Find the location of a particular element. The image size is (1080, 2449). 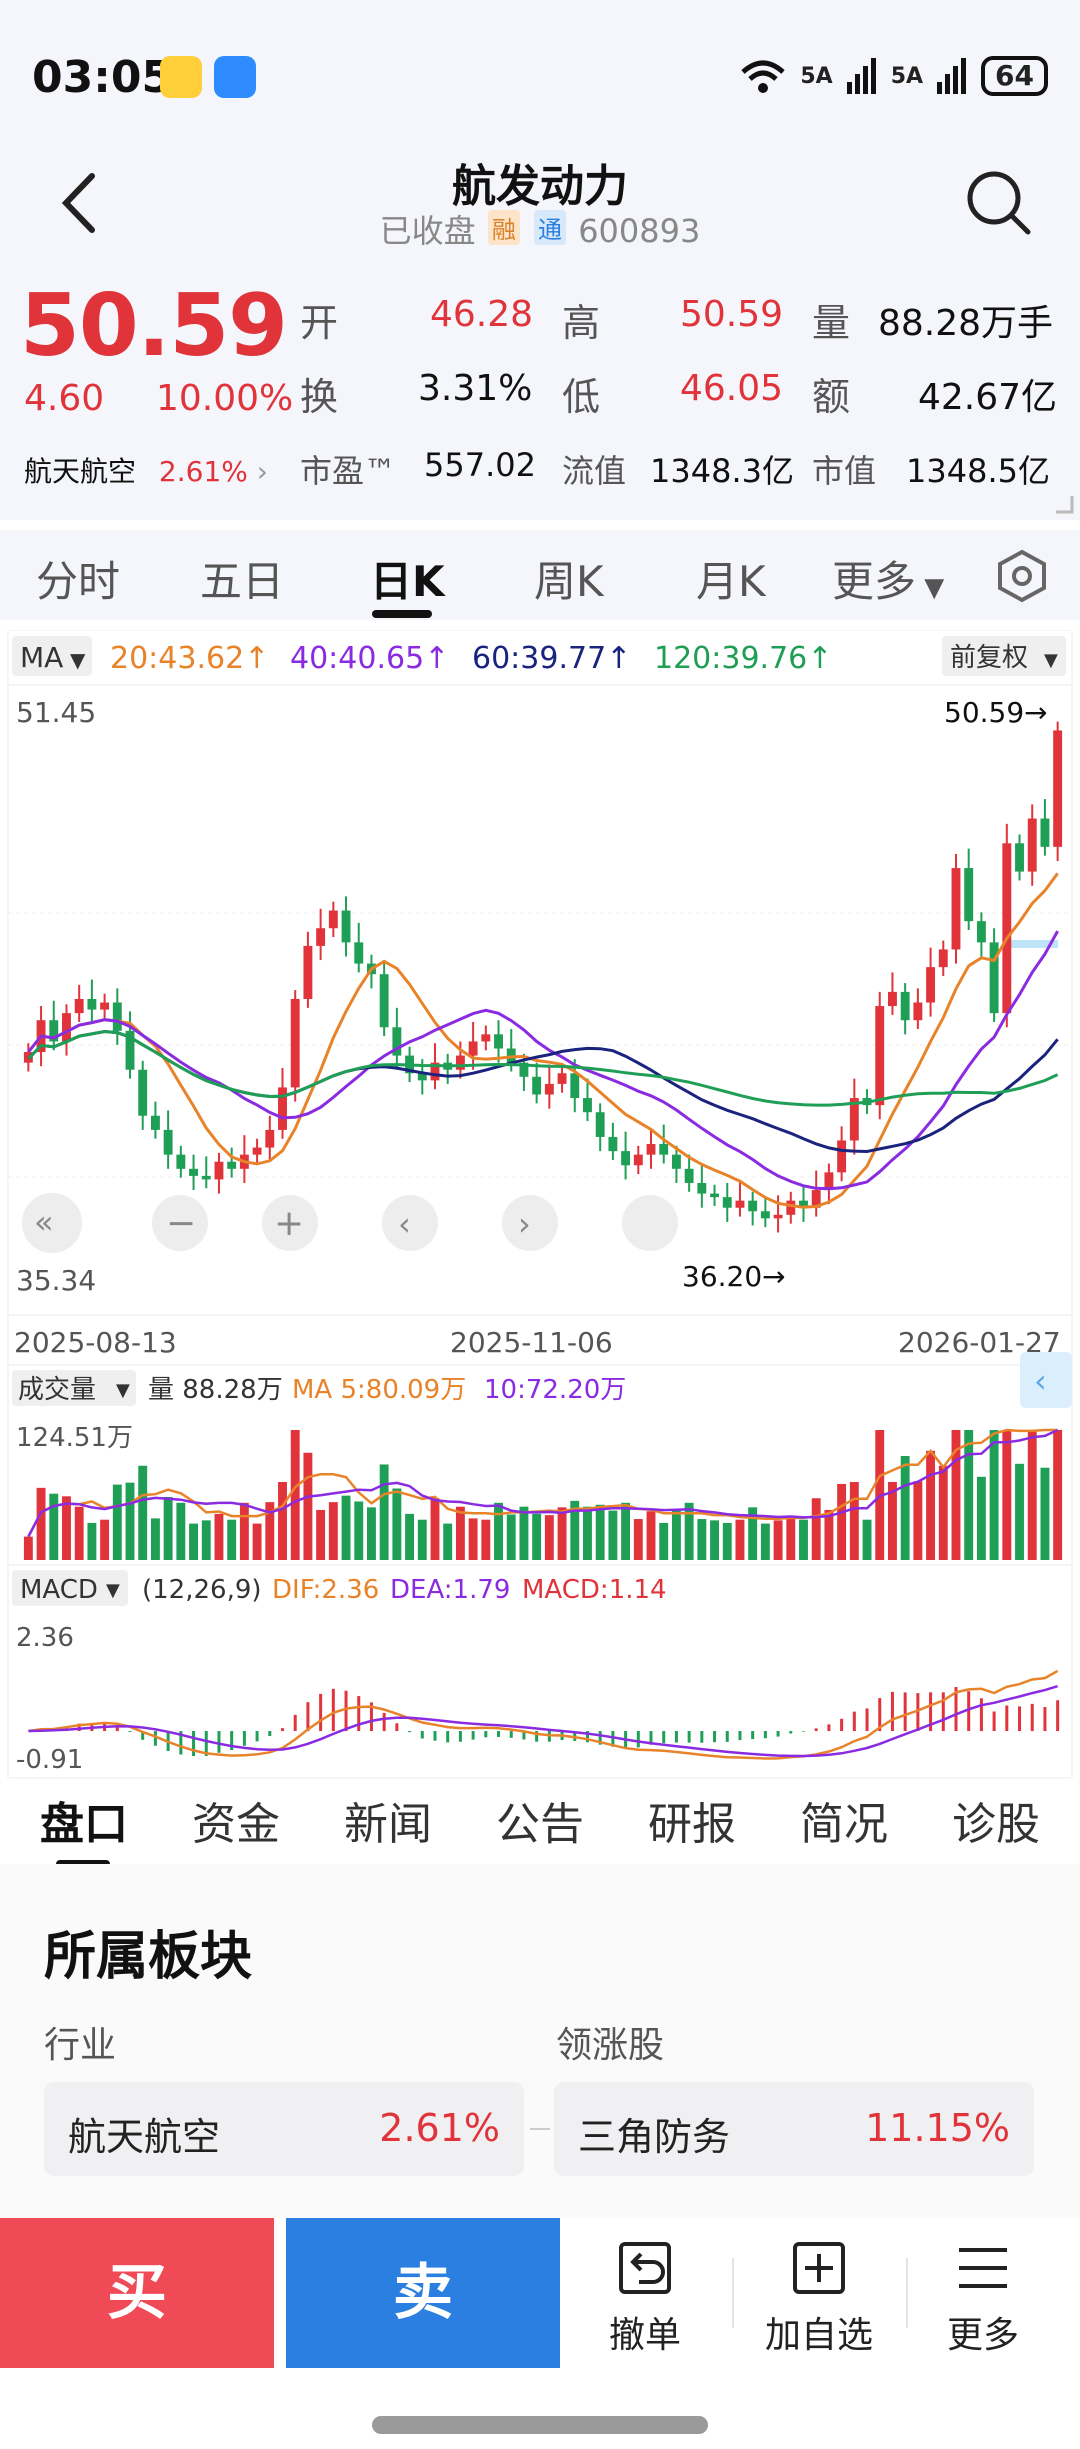

tab-profile: 简况 is located at coordinates (844, 1824).